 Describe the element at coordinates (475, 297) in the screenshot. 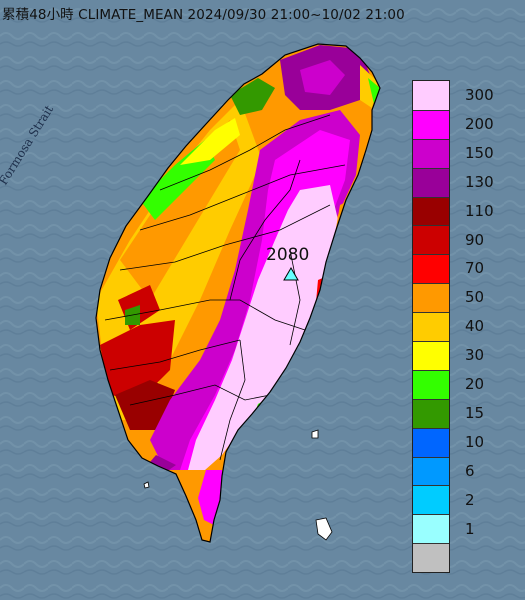

I see `legend-label: 50` at that location.